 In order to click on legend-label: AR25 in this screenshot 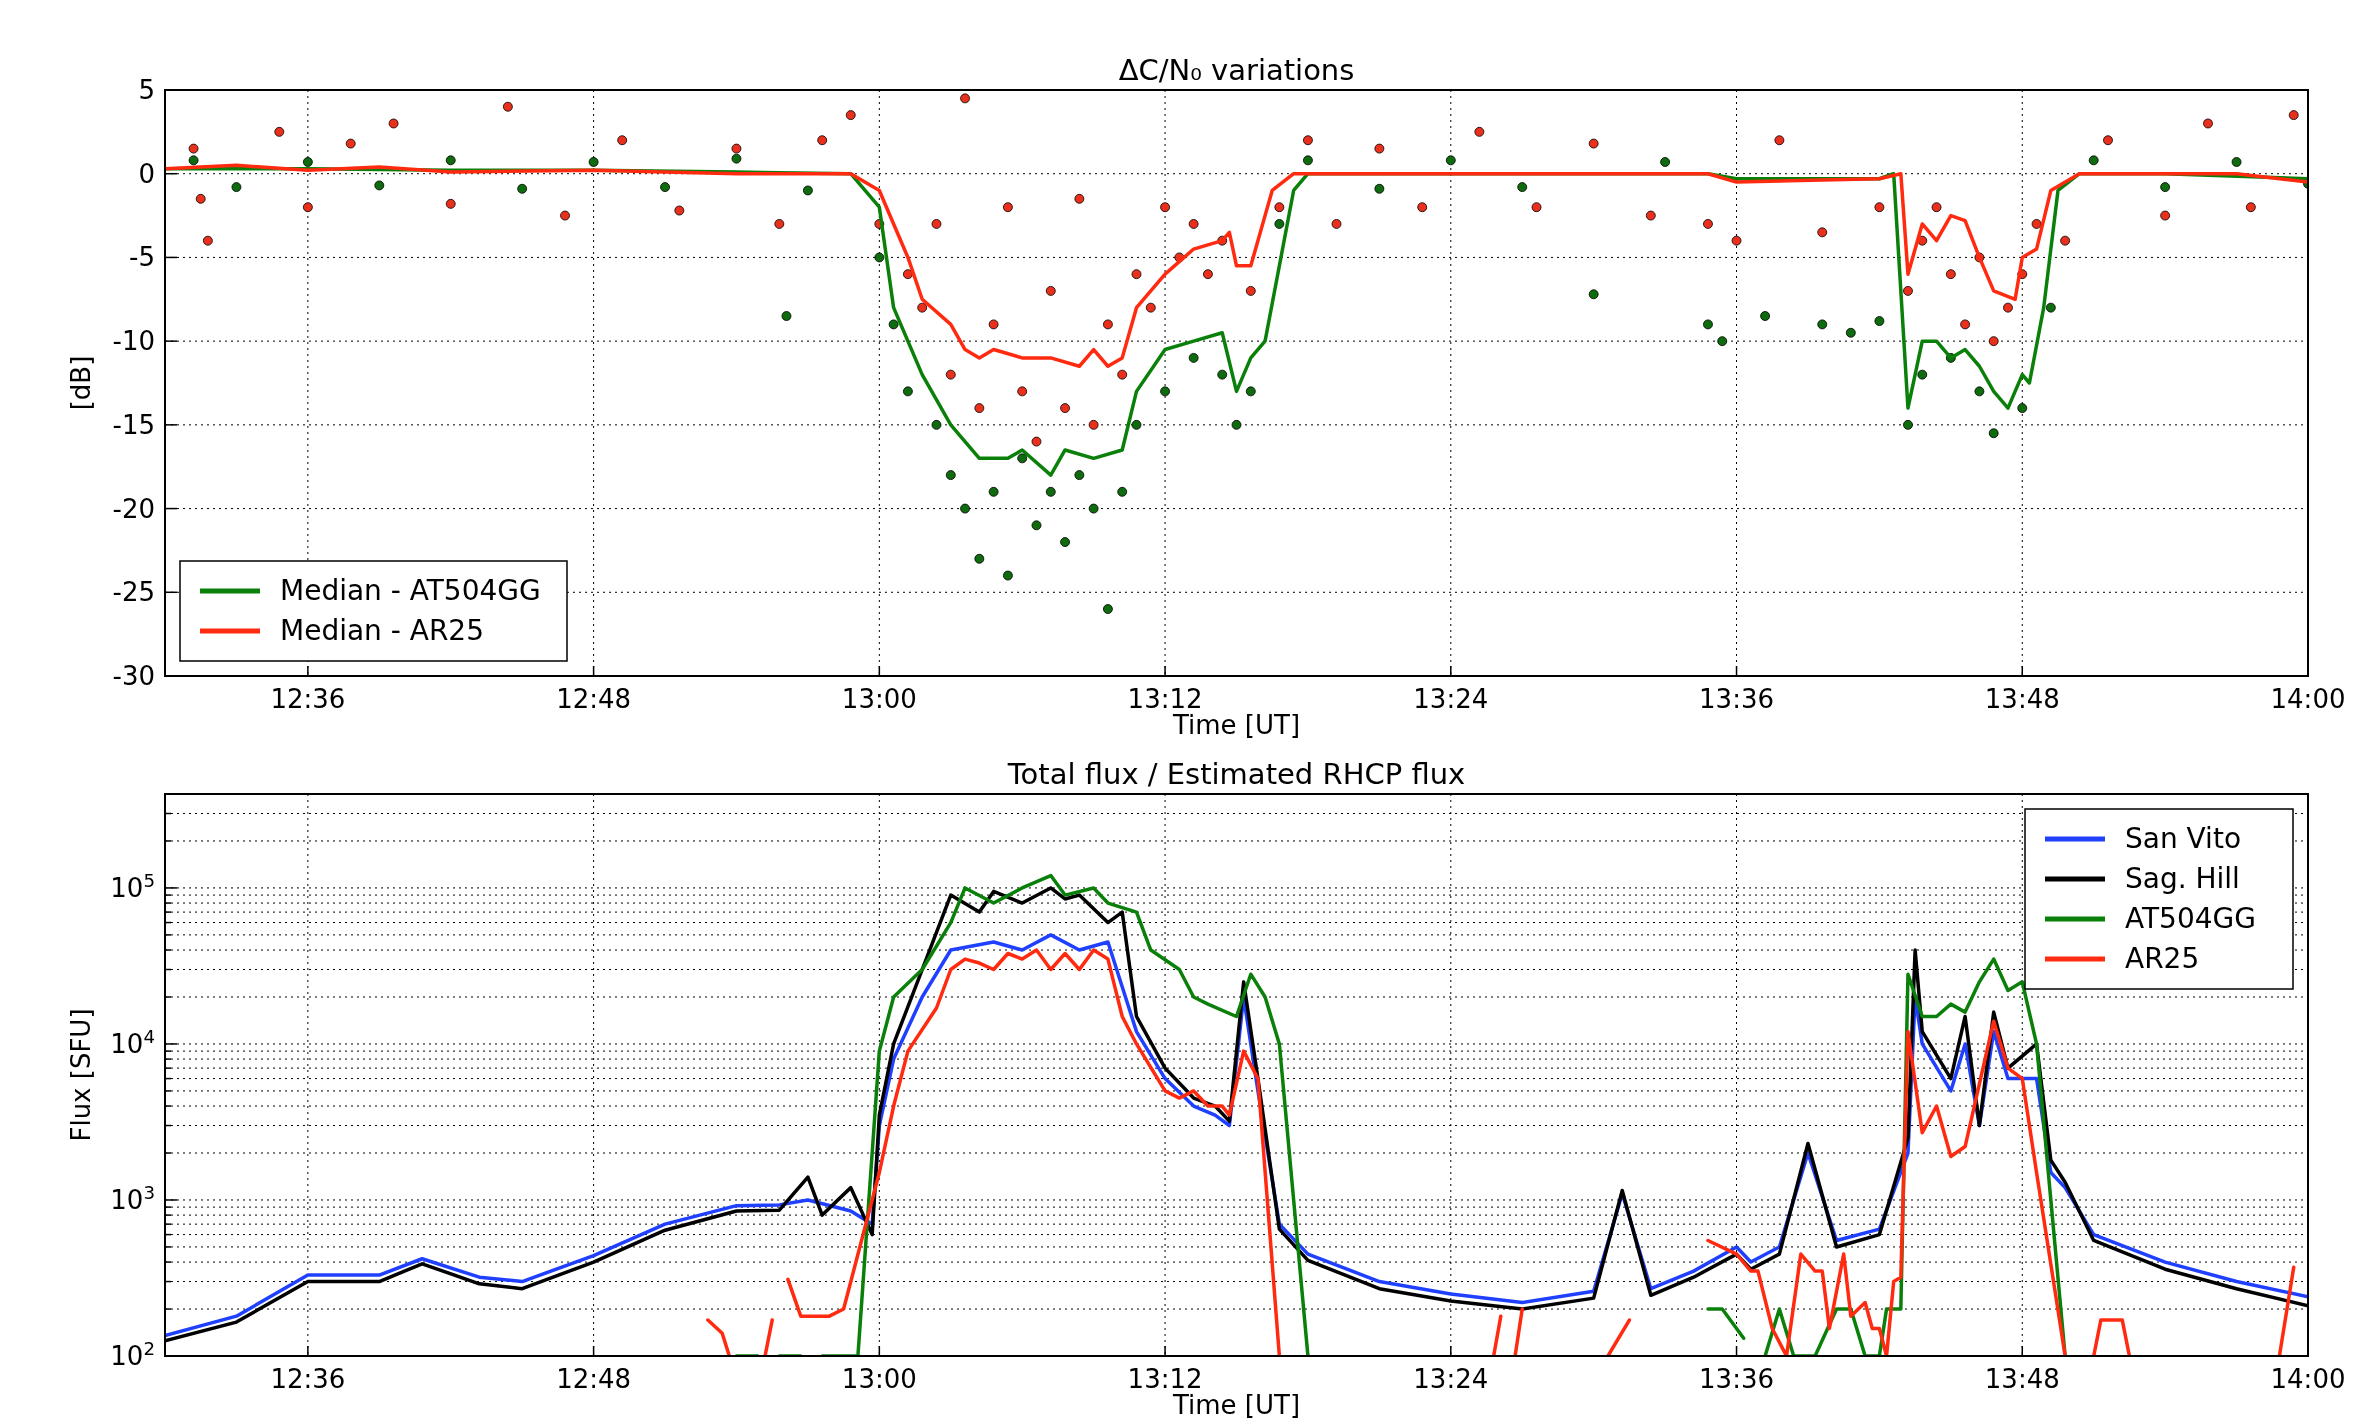, I will do `click(2162, 958)`.